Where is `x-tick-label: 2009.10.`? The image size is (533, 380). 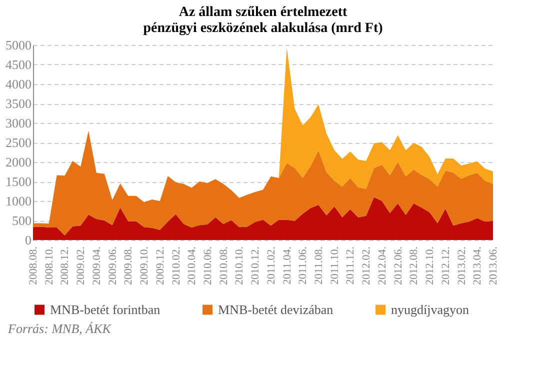
x-tick-label: 2009.10. is located at coordinates (144, 265).